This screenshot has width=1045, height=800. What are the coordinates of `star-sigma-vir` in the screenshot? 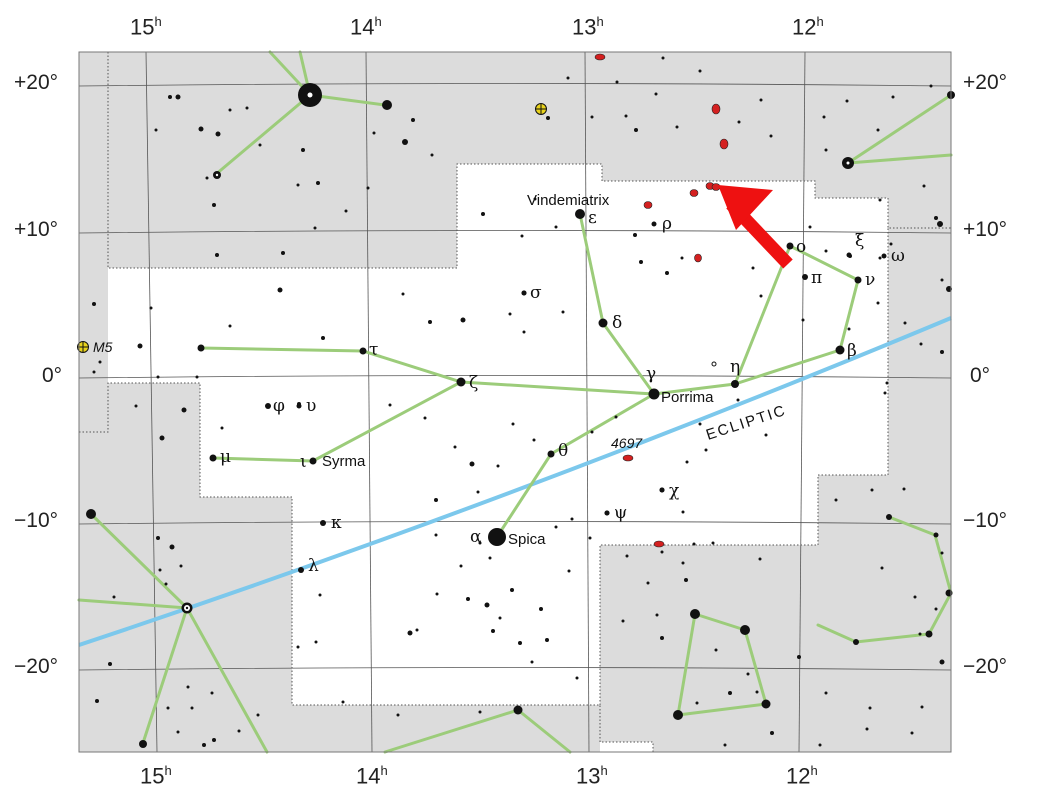 It's located at (524, 293).